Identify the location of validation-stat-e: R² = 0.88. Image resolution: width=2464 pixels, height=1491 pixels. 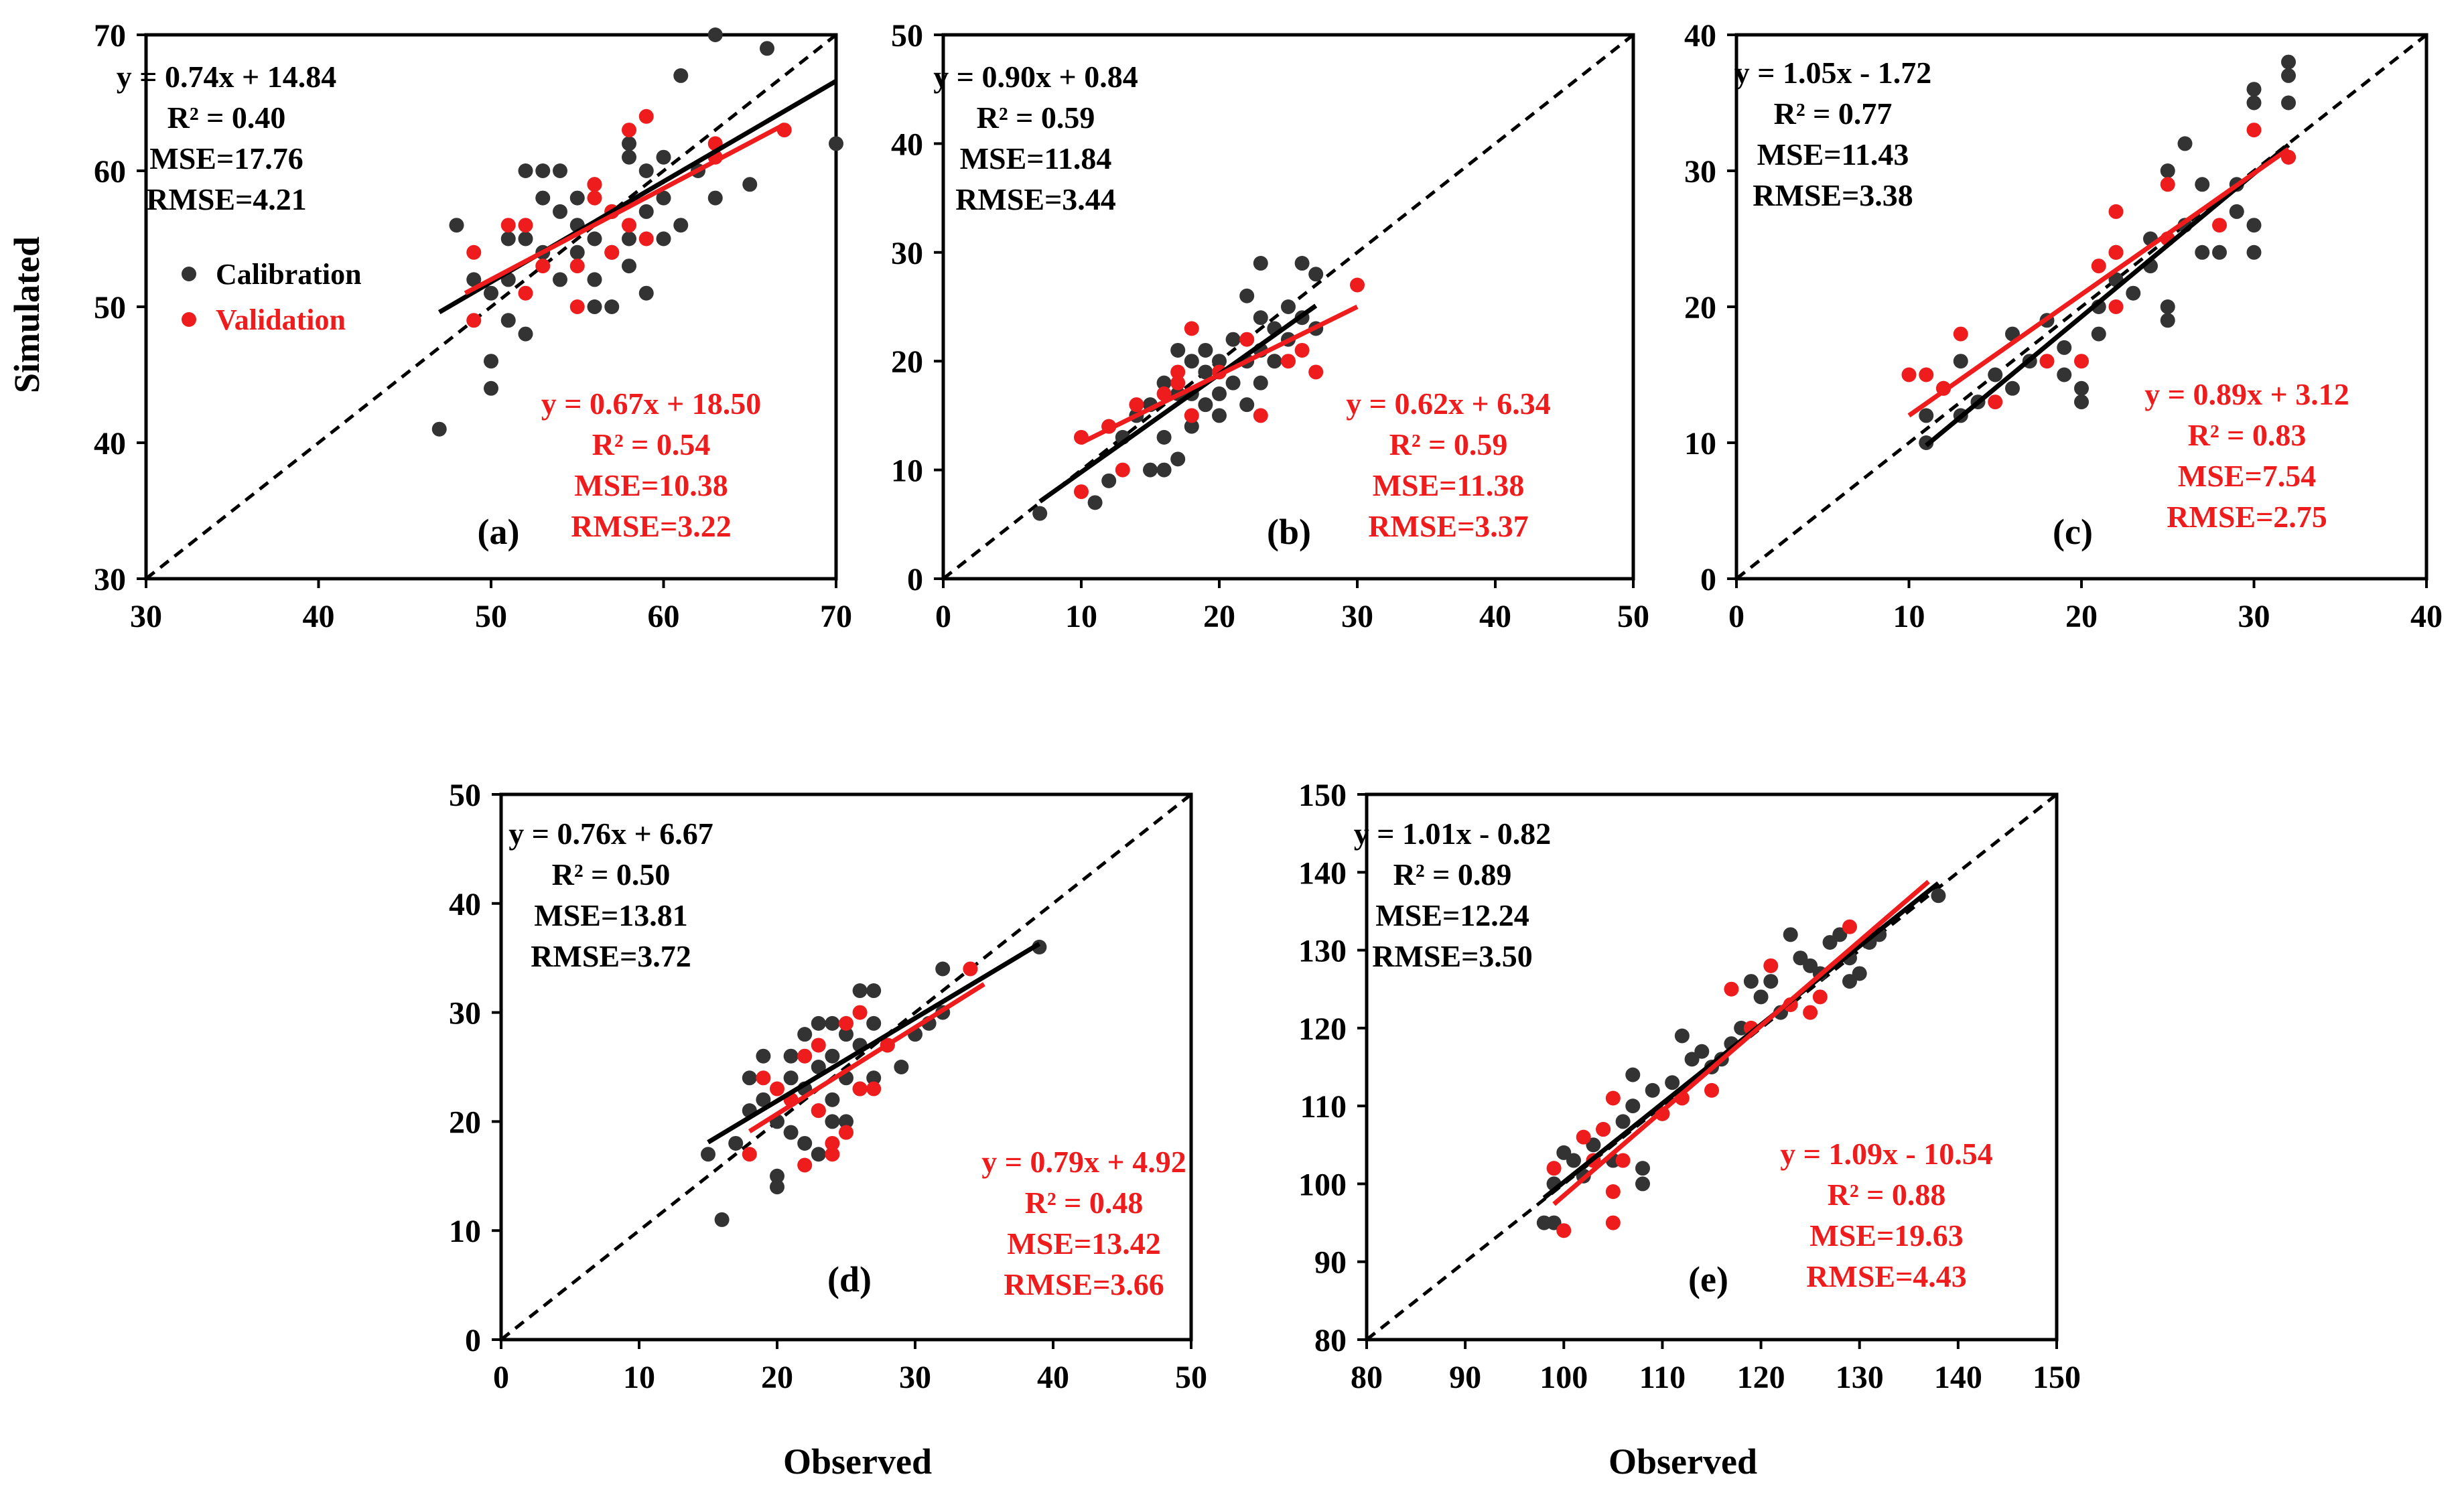
(1887, 1195).